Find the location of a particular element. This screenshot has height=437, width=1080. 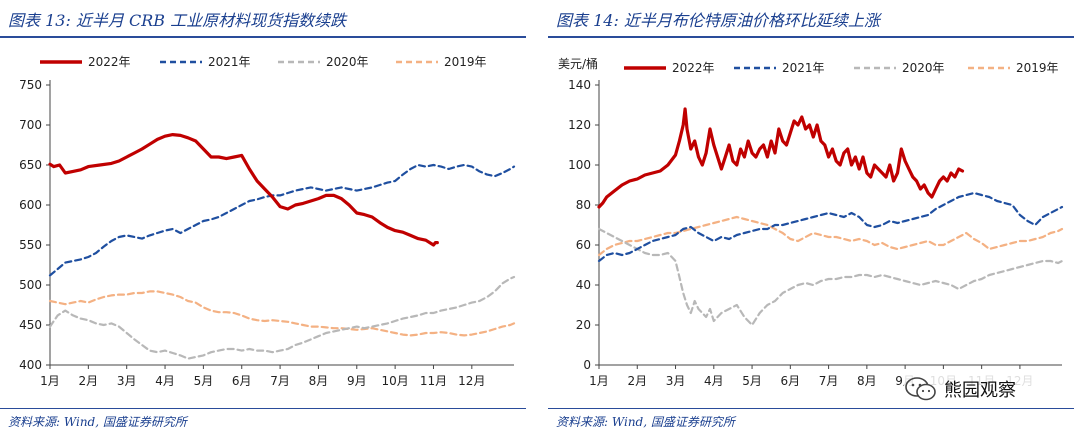

y-tick-label: 60 is located at coordinates (583, 245).